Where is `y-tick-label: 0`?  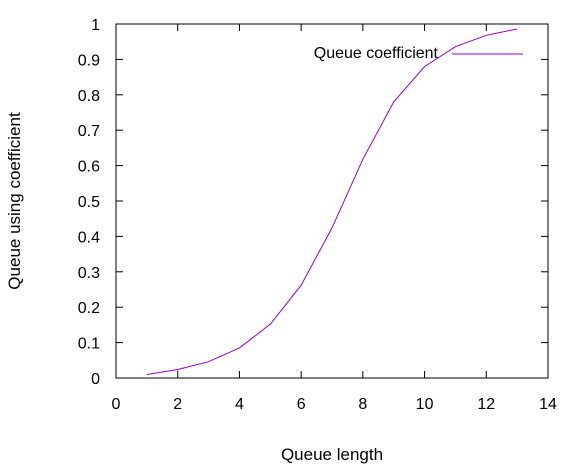 y-tick-label: 0 is located at coordinates (95, 379).